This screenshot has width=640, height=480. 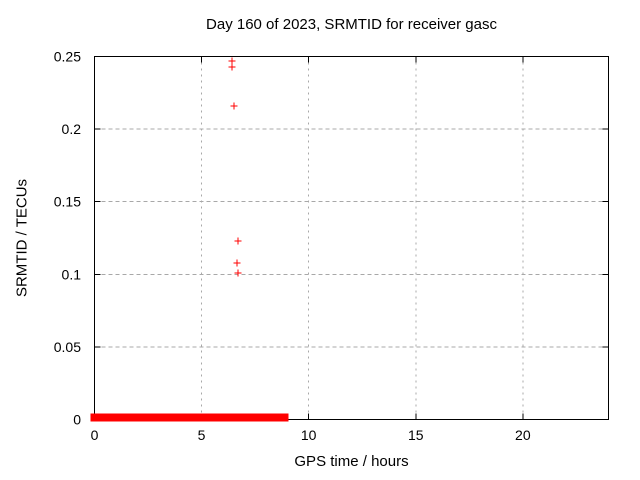 What do you see at coordinates (309, 435) in the screenshot?
I see `x-tick-label: 10` at bounding box center [309, 435].